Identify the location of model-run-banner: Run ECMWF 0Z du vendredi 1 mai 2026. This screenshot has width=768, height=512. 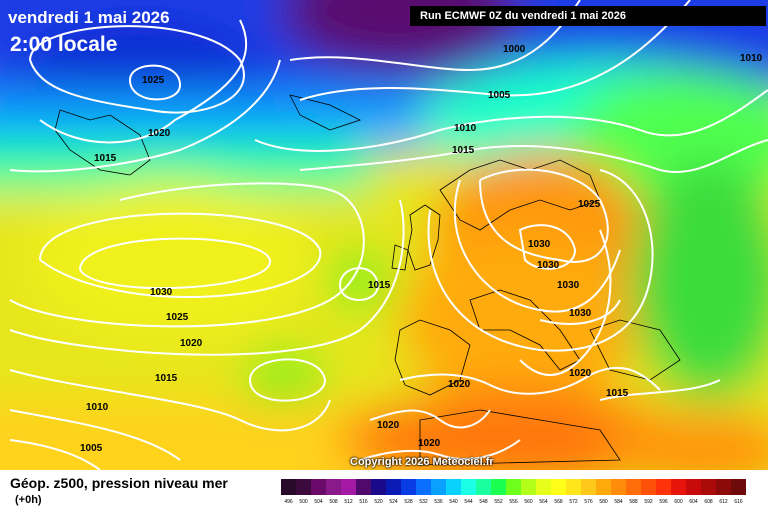
(588, 16).